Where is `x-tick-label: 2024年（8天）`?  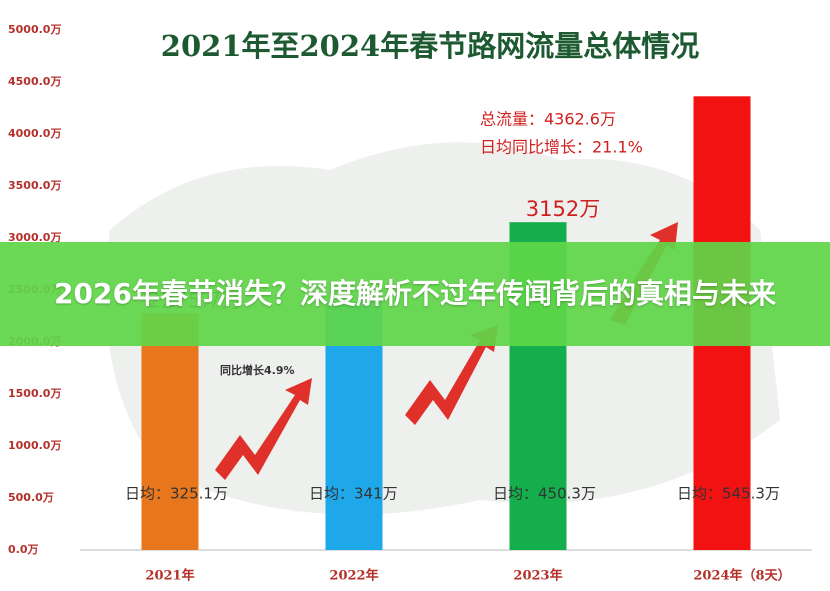
x-tick-label: 2024年（8天） is located at coordinates (741, 576).